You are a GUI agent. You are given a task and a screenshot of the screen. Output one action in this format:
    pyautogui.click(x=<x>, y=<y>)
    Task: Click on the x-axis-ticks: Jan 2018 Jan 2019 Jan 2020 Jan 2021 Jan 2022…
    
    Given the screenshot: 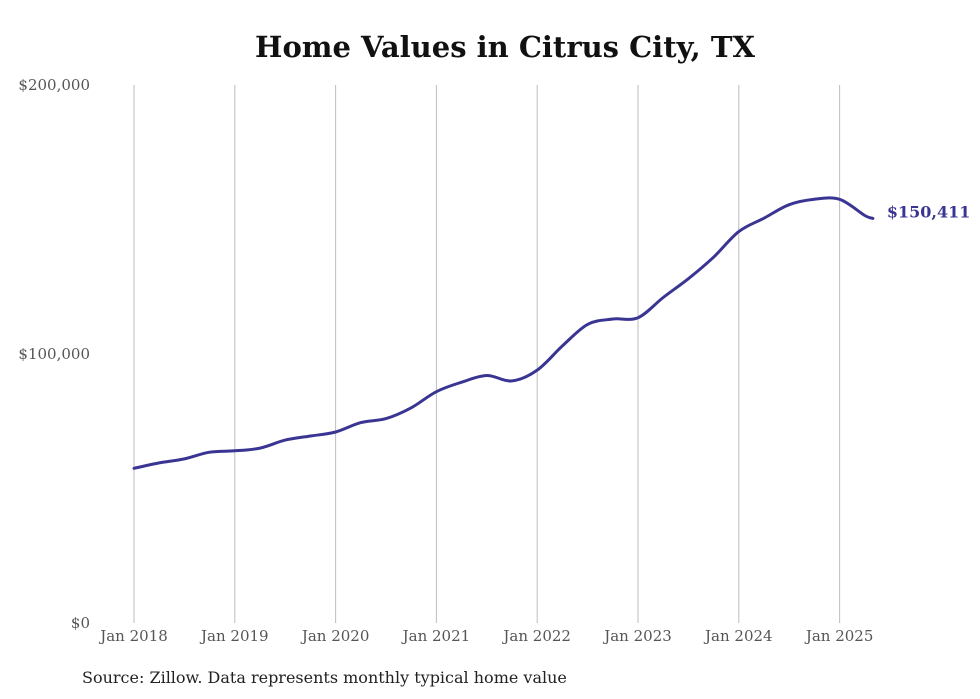 What is the action you would take?
    pyautogui.click(x=485, y=636)
    